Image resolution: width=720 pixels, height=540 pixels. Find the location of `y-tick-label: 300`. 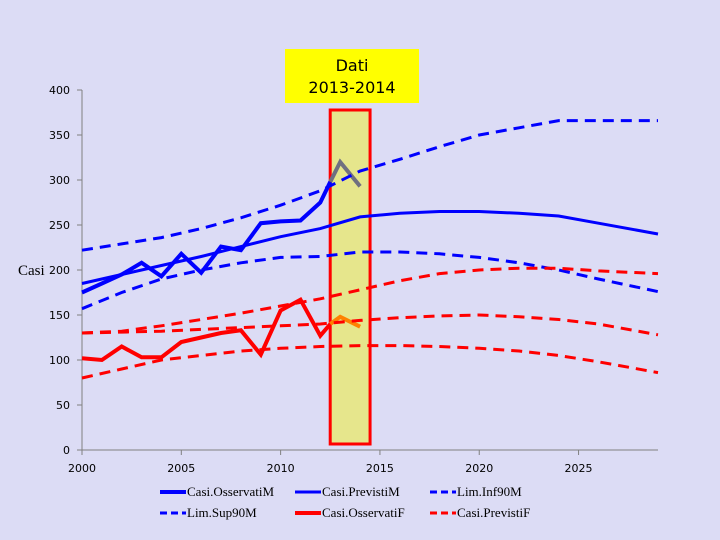

y-tick-label: 300 is located at coordinates (59, 180).